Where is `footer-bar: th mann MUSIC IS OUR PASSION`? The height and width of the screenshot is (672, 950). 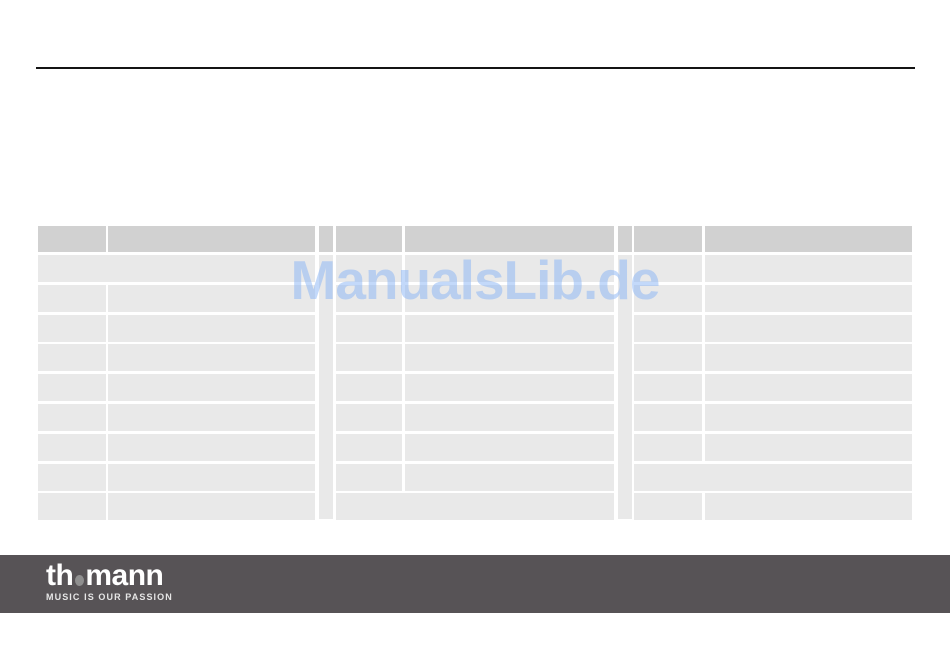 footer-bar: th mann MUSIC IS OUR PASSION is located at coordinates (475, 584).